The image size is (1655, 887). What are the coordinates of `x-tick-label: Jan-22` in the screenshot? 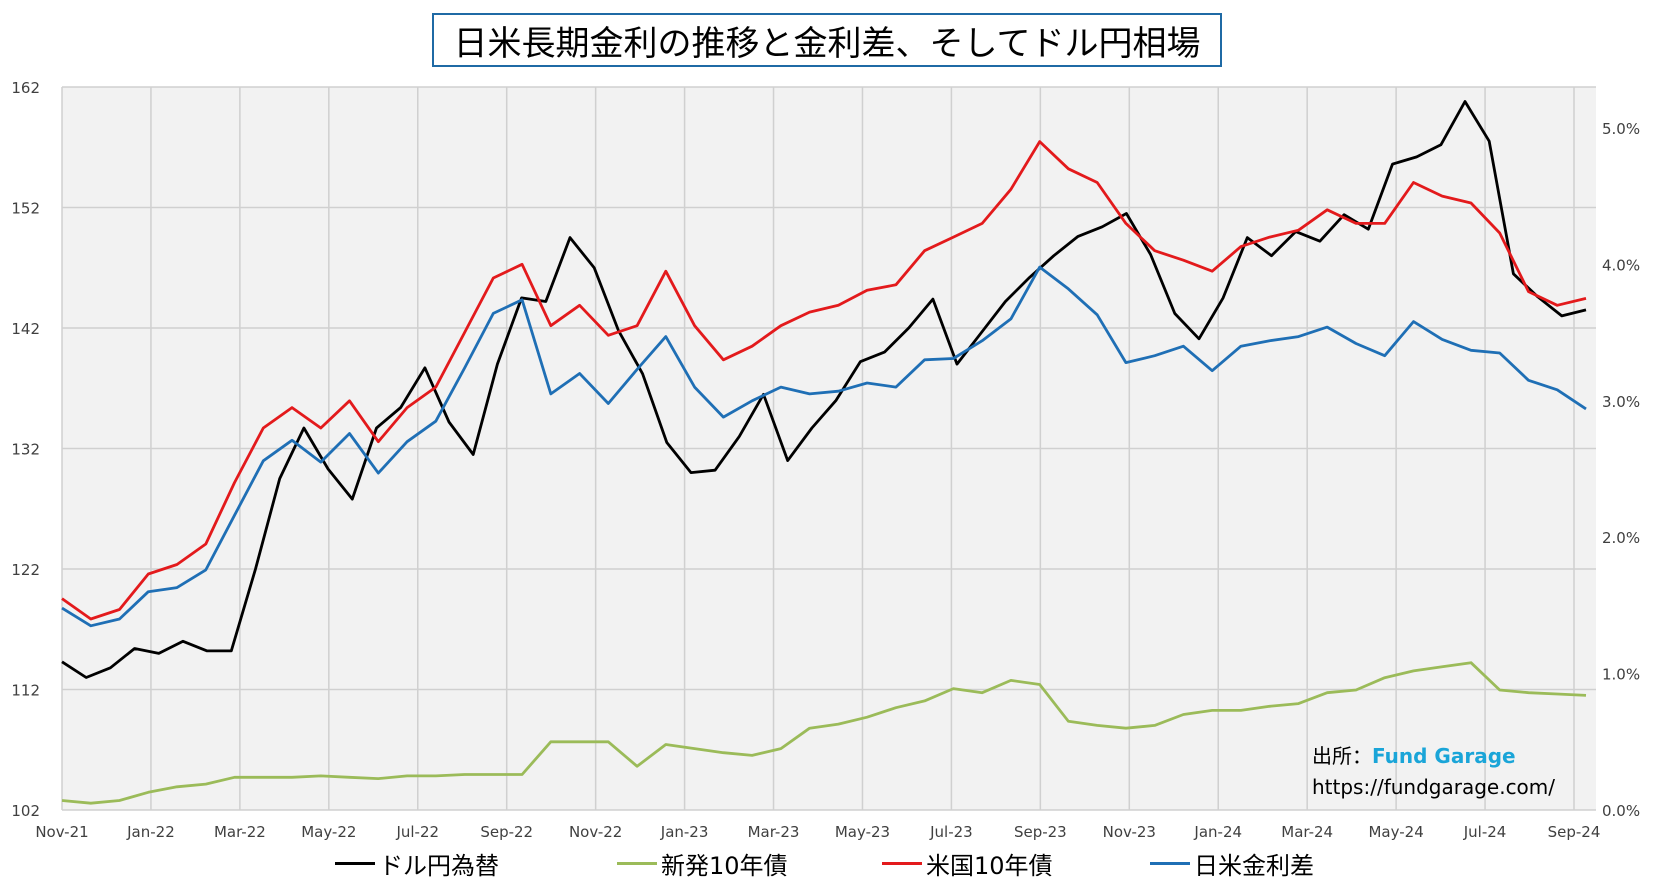 It's located at (150, 832).